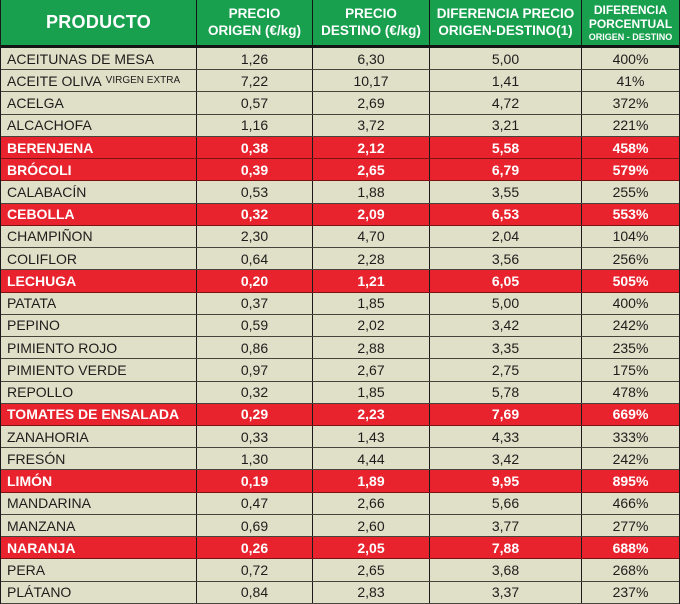 Image resolution: width=680 pixels, height=604 pixels. What do you see at coordinates (42, 258) in the screenshot?
I see `product-name: COLIFLOR` at bounding box center [42, 258].